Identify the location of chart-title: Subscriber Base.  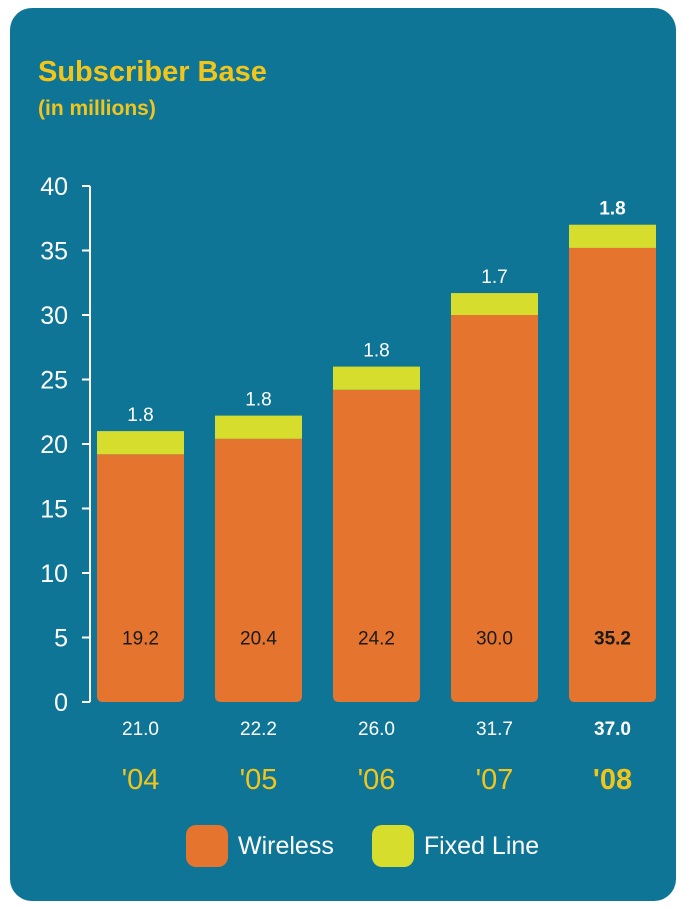
(152, 72).